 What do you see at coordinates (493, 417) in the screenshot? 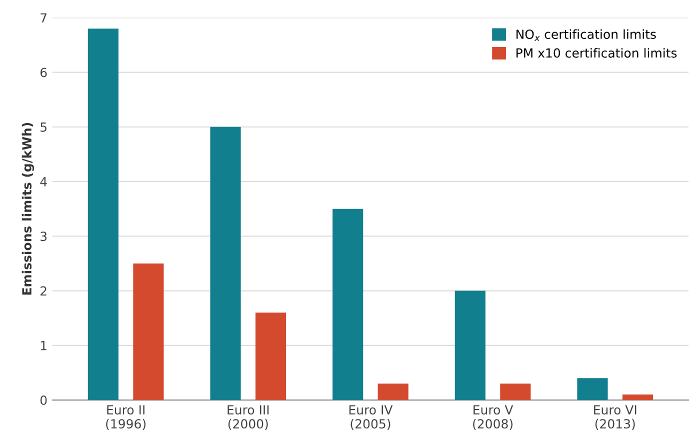
I see `x-tick-label: Euro V (2008)` at bounding box center [493, 417].